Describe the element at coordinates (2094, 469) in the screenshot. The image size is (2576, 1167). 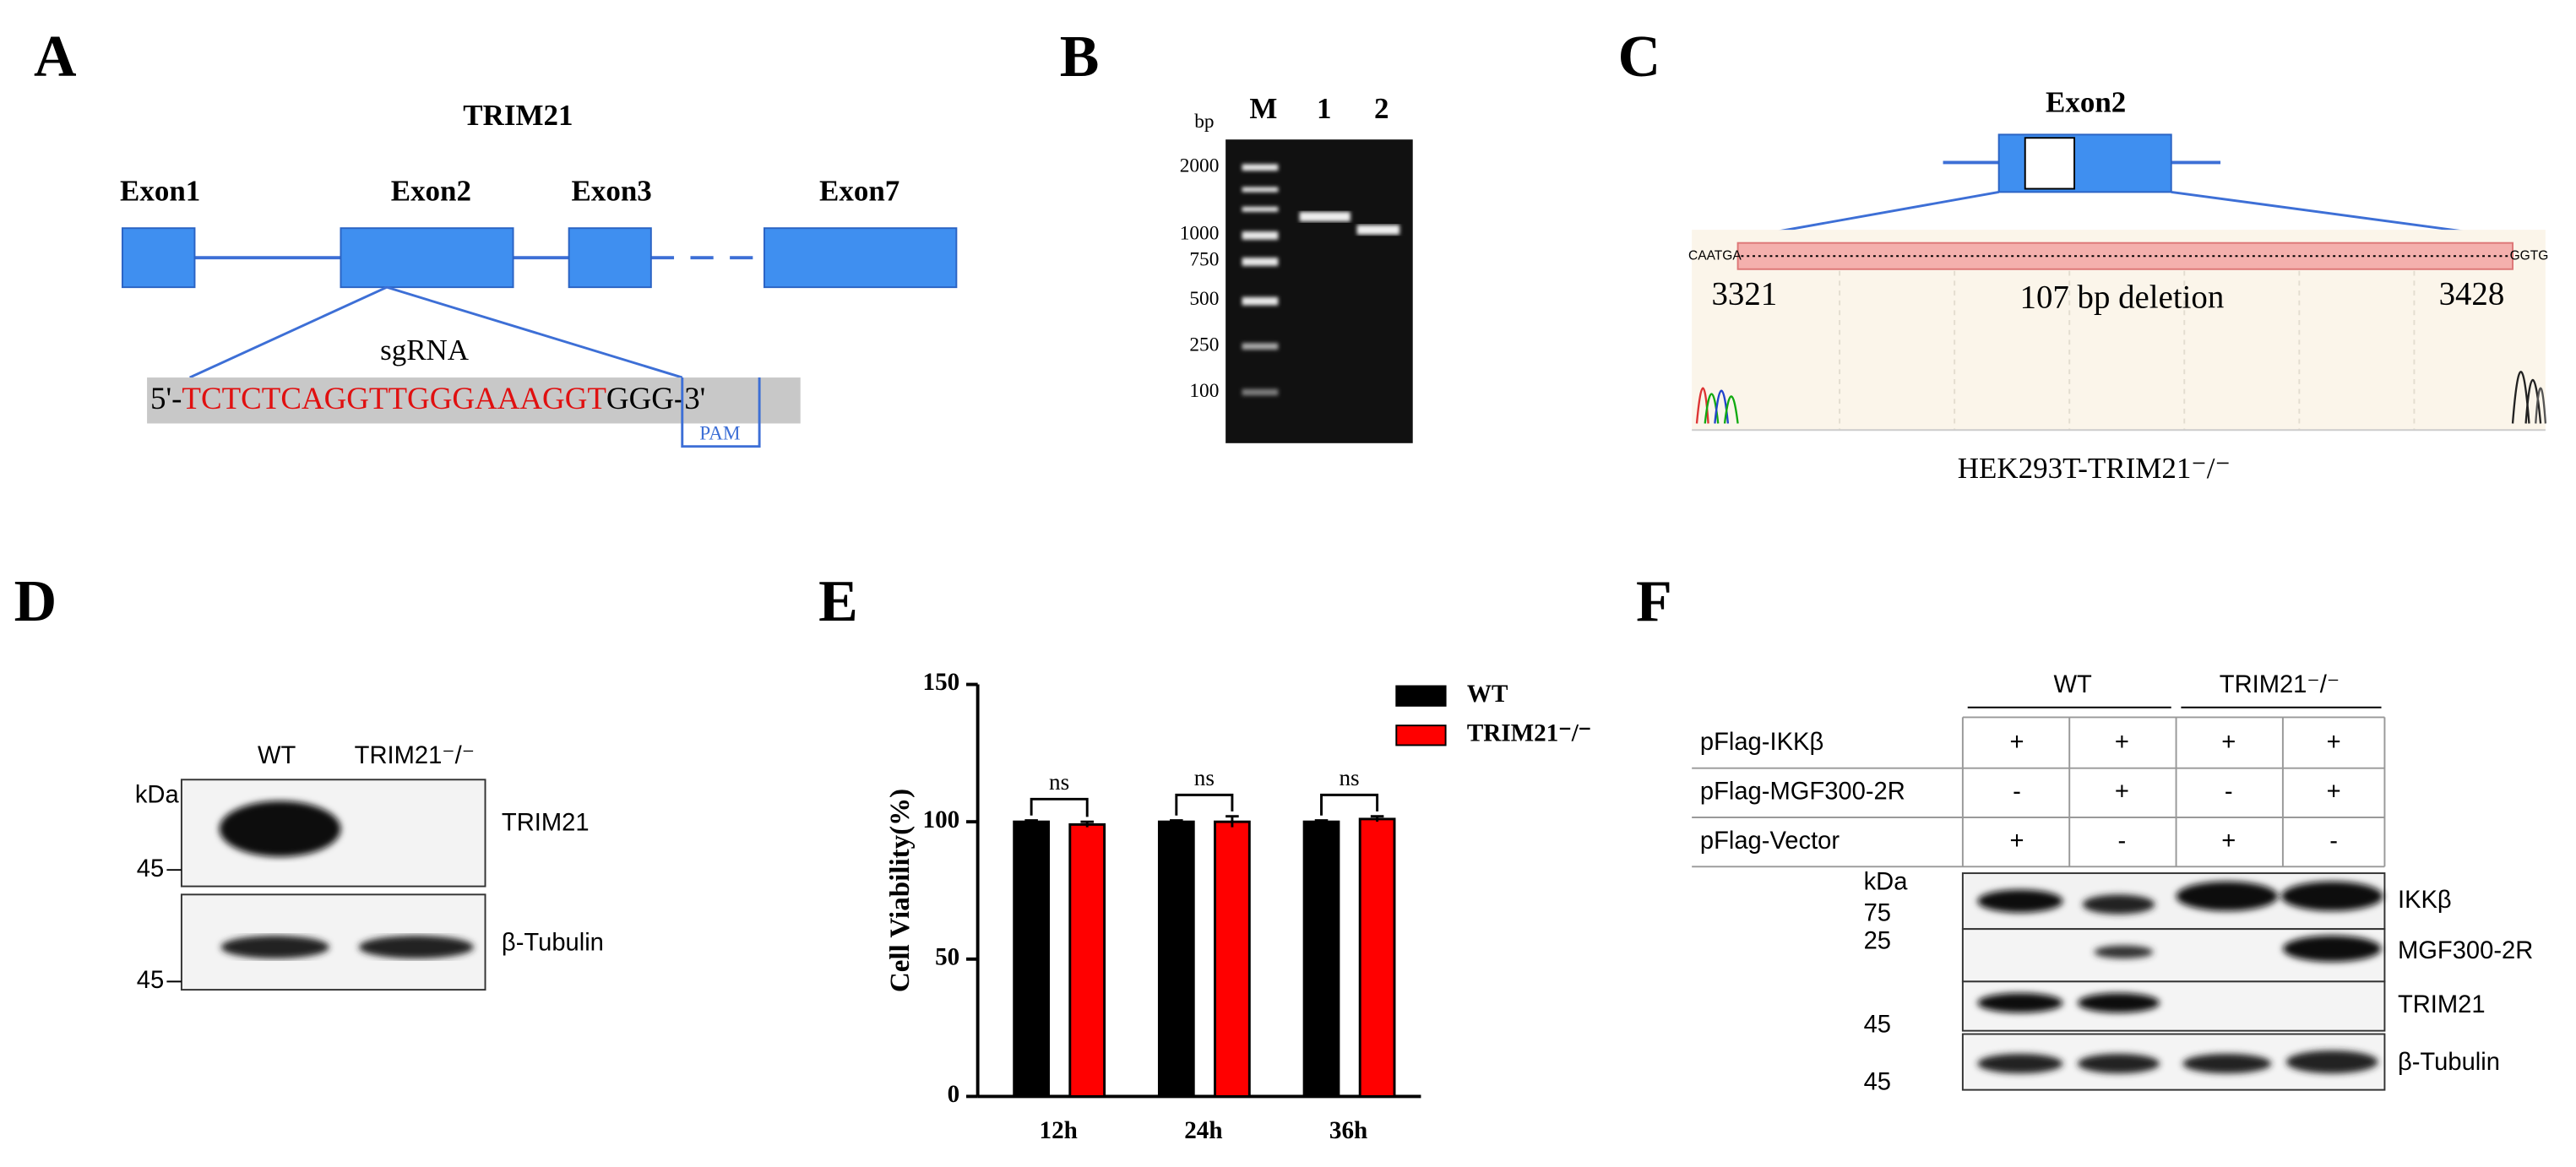
I see `caption: HEK293T-TRIM21⁻/⁻` at that location.